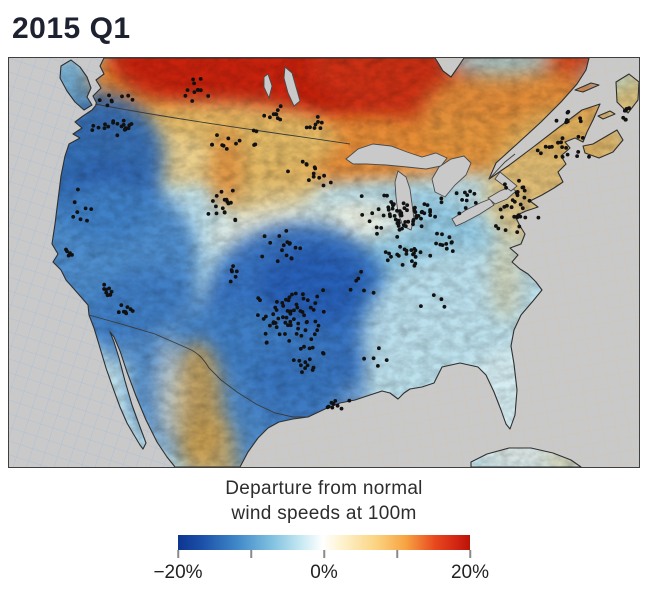 The height and width of the screenshot is (615, 648). What do you see at coordinates (324, 513) in the screenshot?
I see `legend-title-line2: wind speeds at 100m` at bounding box center [324, 513].